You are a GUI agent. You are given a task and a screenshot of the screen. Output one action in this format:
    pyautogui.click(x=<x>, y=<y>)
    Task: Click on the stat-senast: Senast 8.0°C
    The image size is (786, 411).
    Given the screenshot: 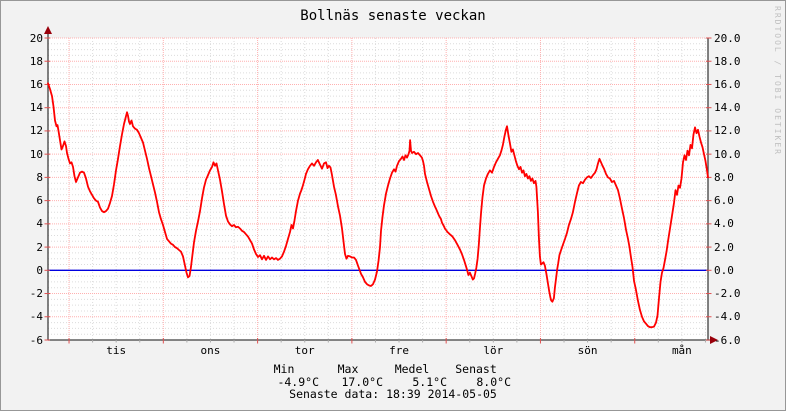 What is the action you would take?
    pyautogui.click(x=479, y=375)
    